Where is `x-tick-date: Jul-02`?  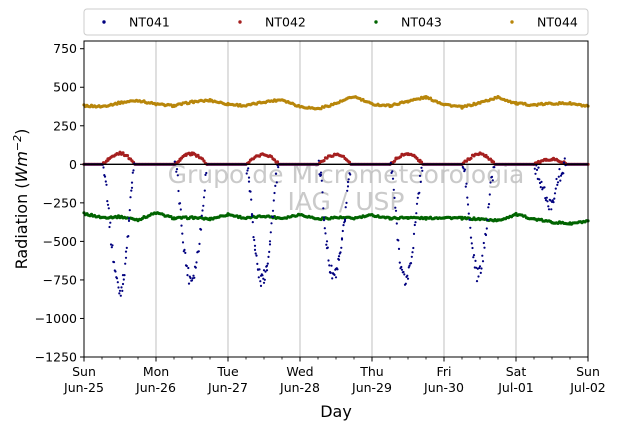
x-tick-date: Jul-02 is located at coordinates (587, 387).